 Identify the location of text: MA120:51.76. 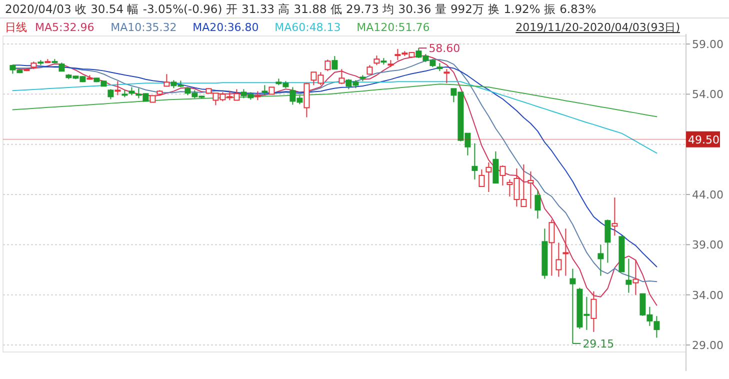
(393, 27).